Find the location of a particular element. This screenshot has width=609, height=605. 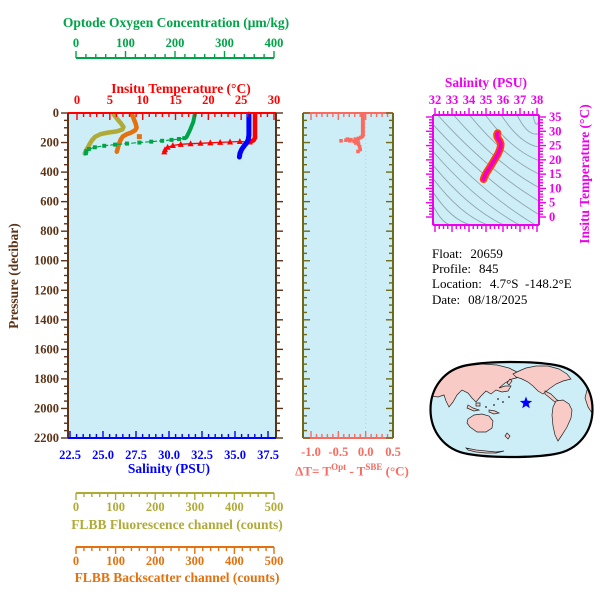

svg-text: 20 is located at coordinates (208, 100).